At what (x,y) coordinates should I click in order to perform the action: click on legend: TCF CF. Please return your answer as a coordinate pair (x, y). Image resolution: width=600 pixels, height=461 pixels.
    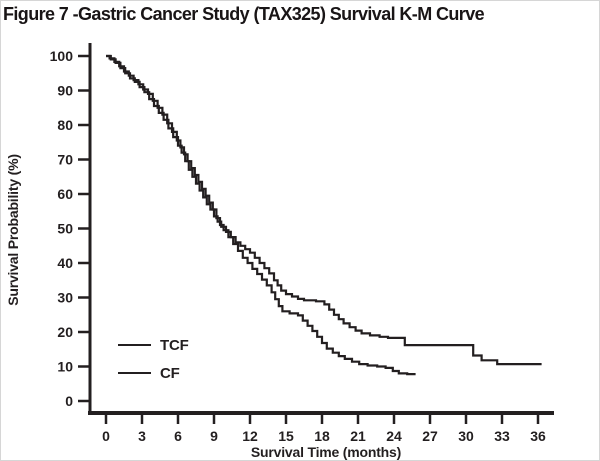
    Looking at the image, I should click on (153, 363).